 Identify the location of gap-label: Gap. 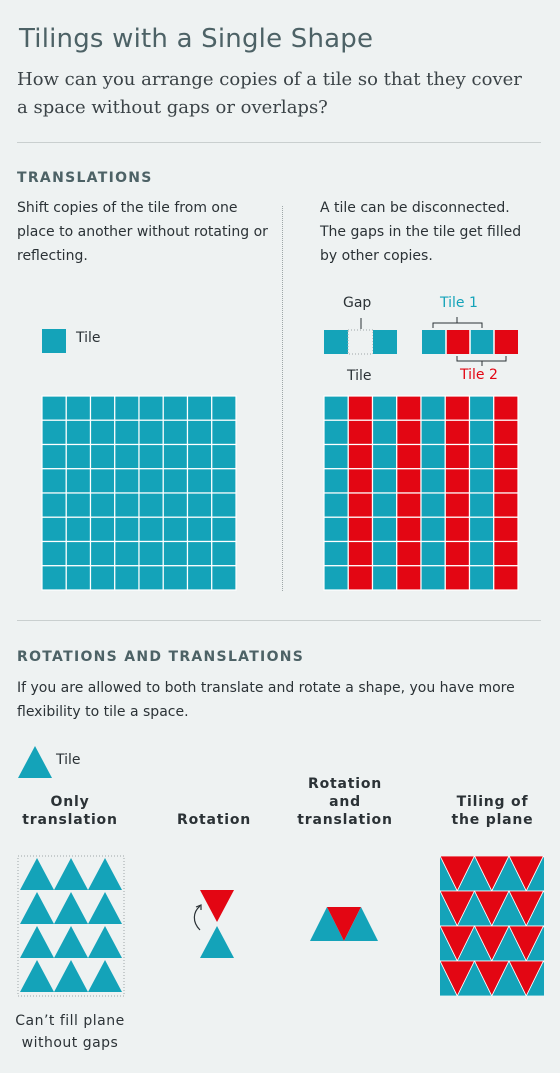
(357, 303).